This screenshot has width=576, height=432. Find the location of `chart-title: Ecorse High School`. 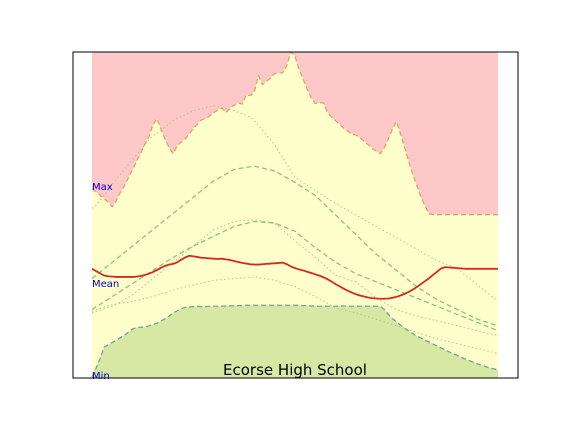

chart-title: Ecorse High School is located at coordinates (295, 370).